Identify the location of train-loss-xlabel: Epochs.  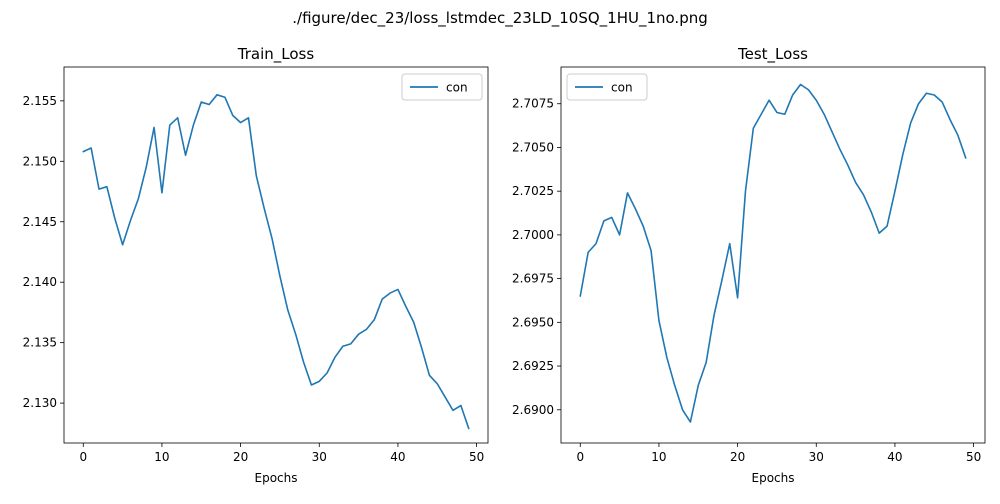
(276, 478).